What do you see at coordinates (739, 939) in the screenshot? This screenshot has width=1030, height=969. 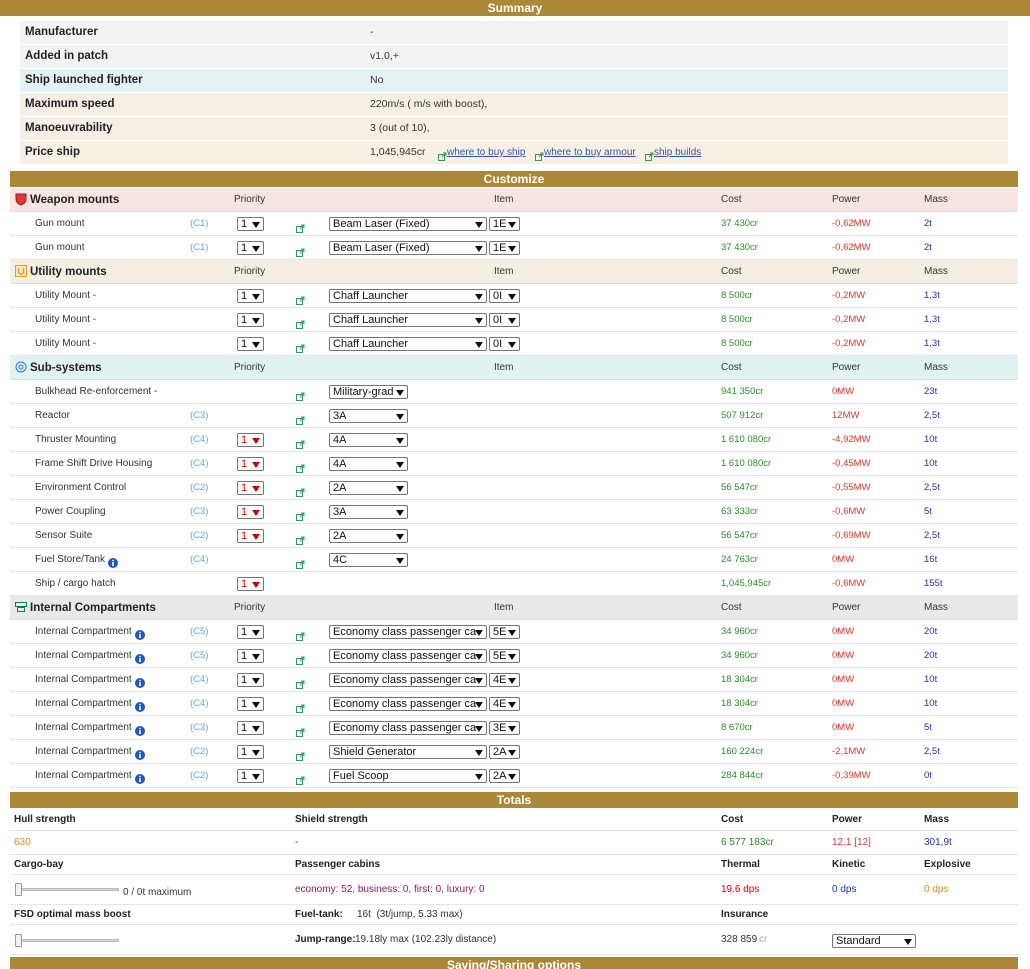 I see `insurance-value: 328 859` at bounding box center [739, 939].